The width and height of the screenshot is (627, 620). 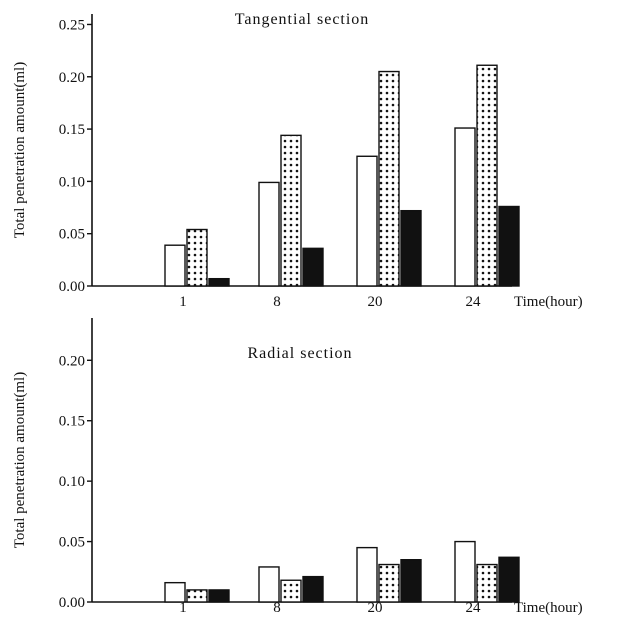 I want to click on radial-x-tick-label: 8, so click(x=277, y=607).